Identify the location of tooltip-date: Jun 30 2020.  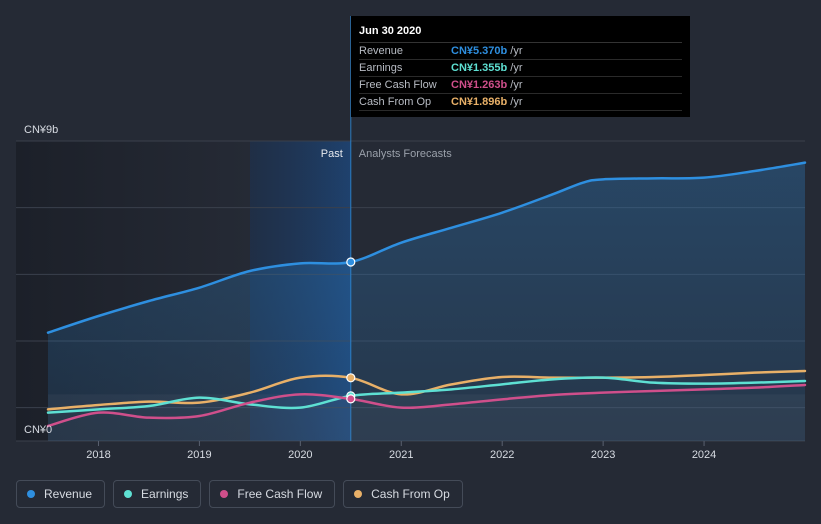
(520, 33).